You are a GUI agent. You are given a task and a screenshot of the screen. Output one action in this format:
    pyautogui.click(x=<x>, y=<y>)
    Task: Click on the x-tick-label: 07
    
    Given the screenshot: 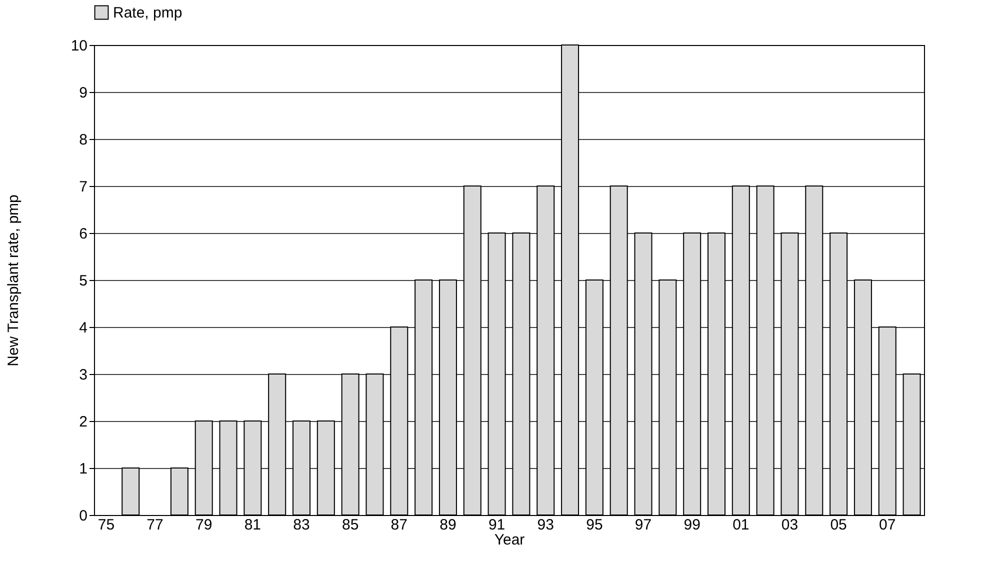 What is the action you would take?
    pyautogui.click(x=887, y=525)
    